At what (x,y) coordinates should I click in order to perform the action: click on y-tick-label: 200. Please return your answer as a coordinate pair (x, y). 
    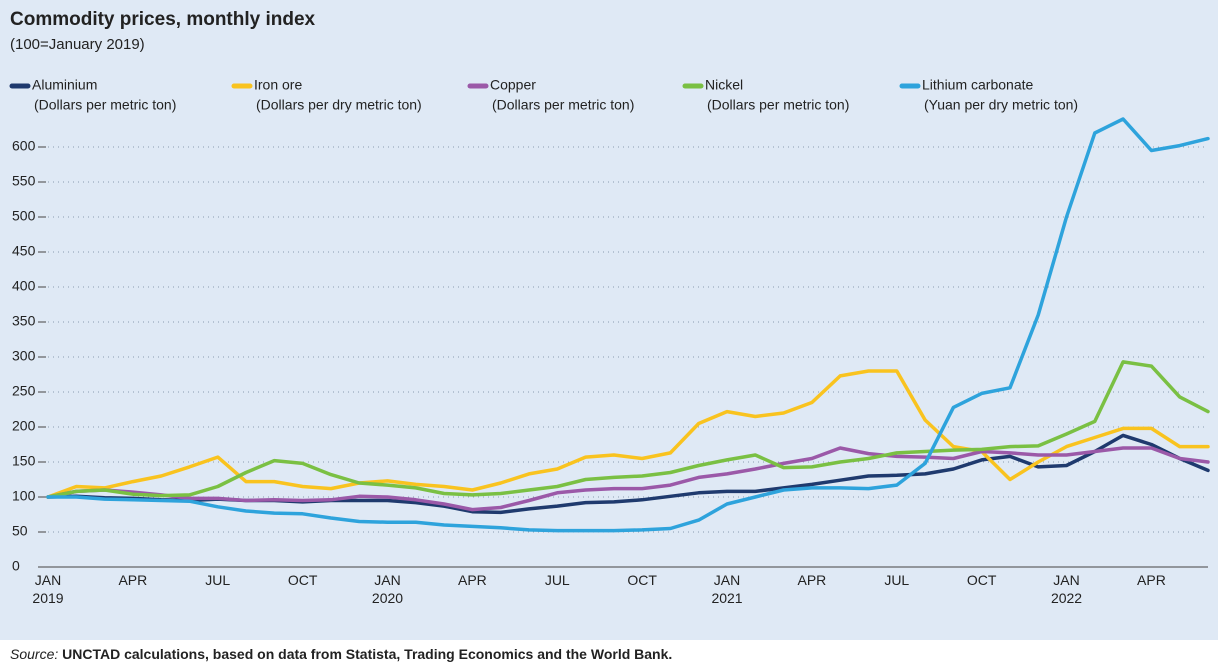
    Looking at the image, I should click on (24, 426).